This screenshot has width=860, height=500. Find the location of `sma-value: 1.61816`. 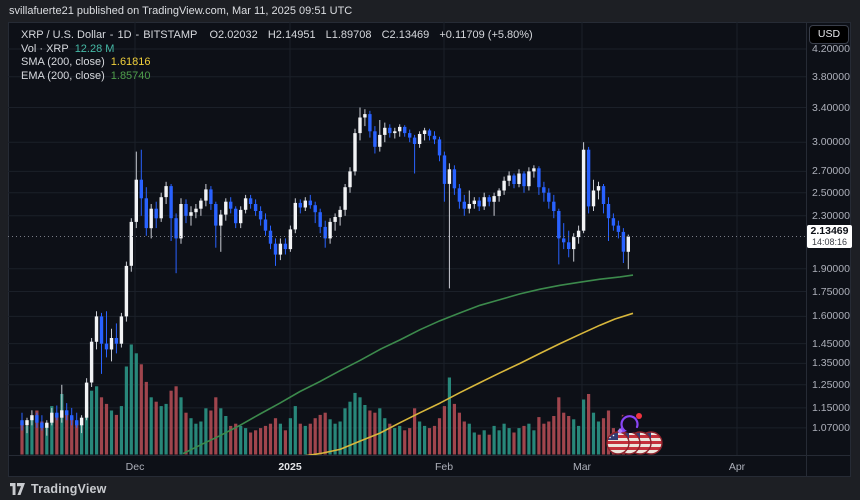

sma-value: 1.61816 is located at coordinates (130, 62).